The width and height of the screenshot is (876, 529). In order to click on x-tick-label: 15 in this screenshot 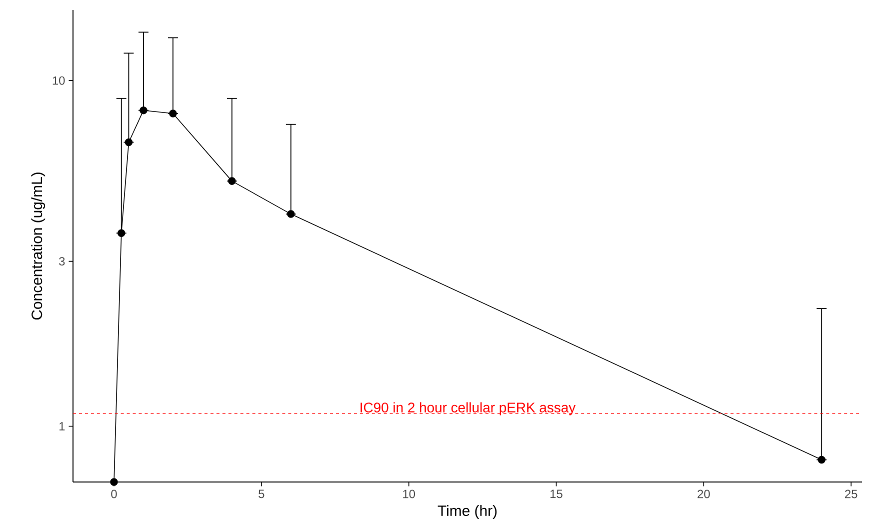, I will do `click(556, 494)`.